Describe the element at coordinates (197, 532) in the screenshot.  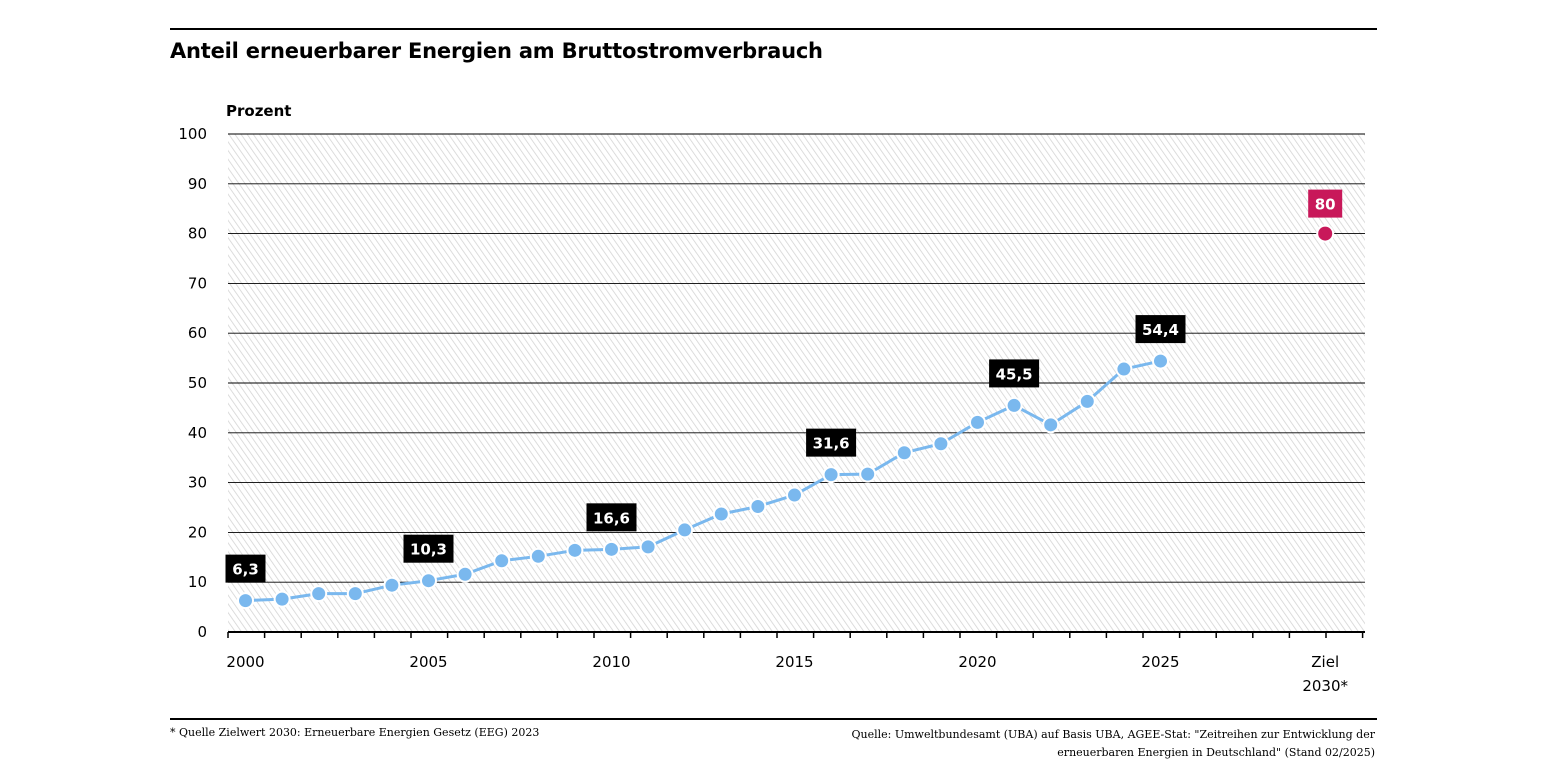
I see `y-tick-label: 20` at that location.